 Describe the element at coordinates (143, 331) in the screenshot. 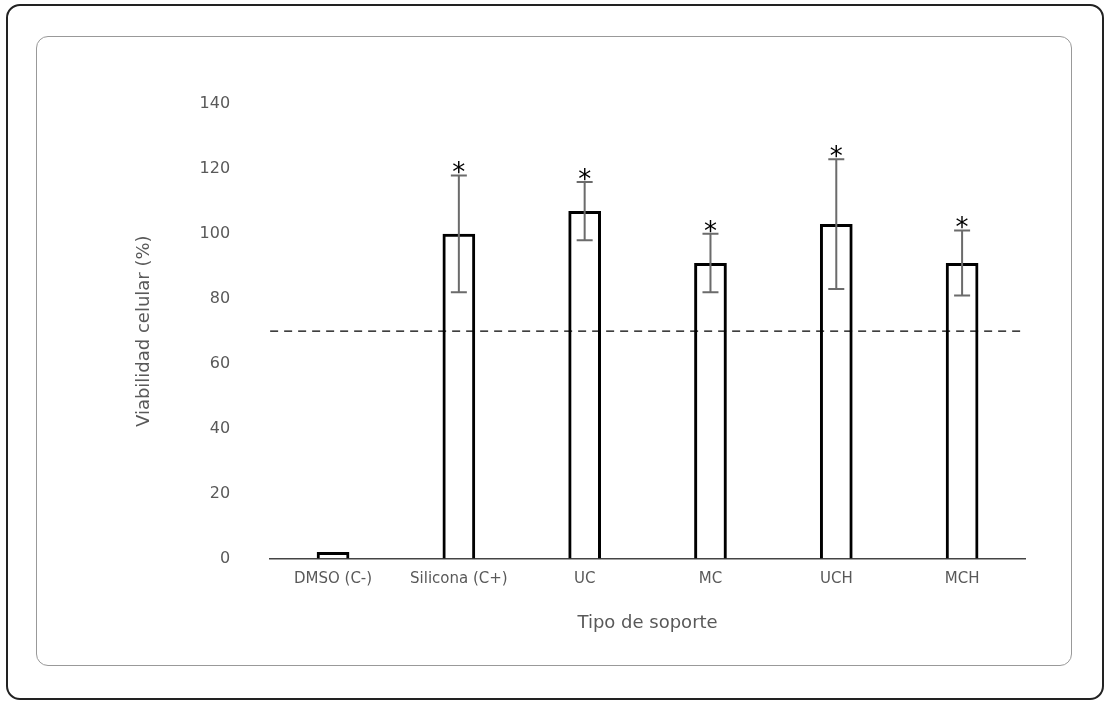

I see `y-axis-title: Viabilidad celular (%)` at that location.